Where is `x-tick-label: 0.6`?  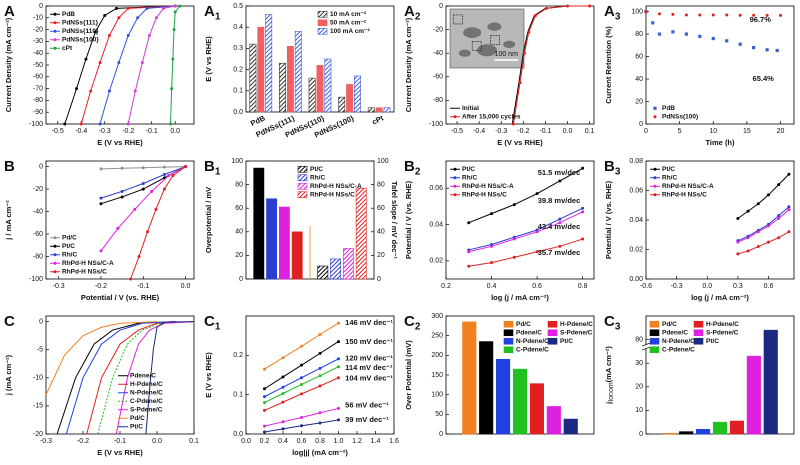
x-tick-label: 0.6 is located at coordinates (302, 441).